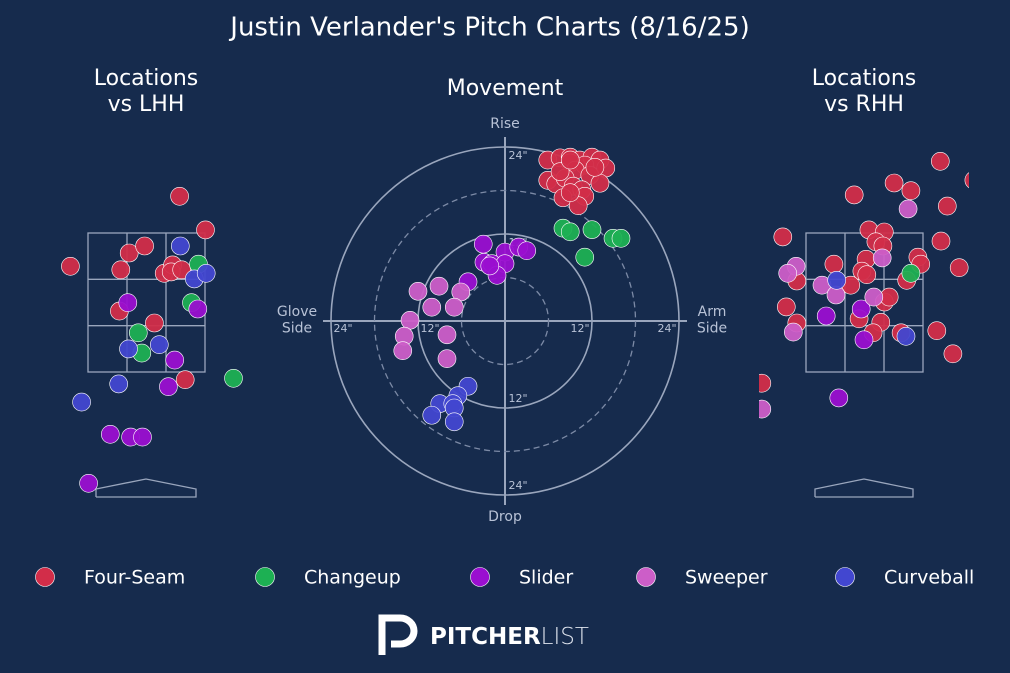  Describe the element at coordinates (726, 578) in the screenshot. I see `legend-label: Sweeper` at that location.